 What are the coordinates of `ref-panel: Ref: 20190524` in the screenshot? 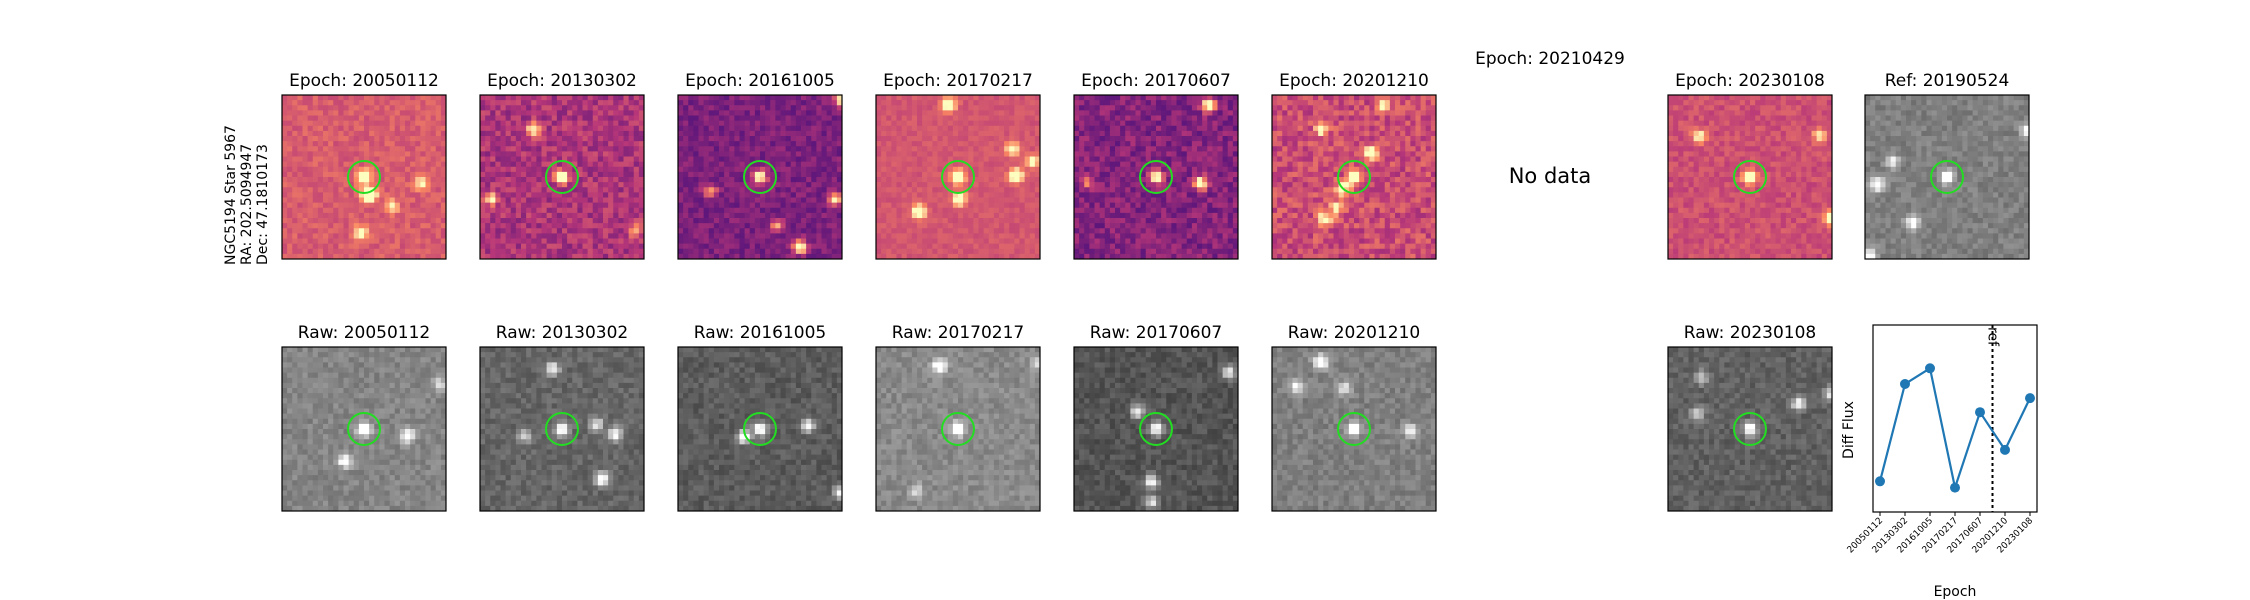 It's located at (1947, 165).